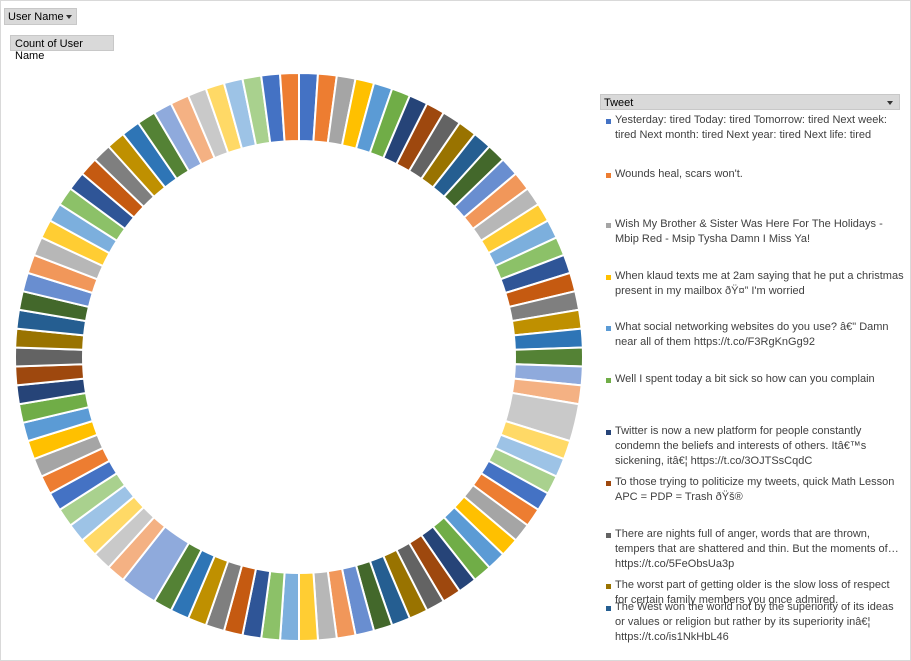  I want to click on value-field-button: Count of User Name, so click(62, 48).